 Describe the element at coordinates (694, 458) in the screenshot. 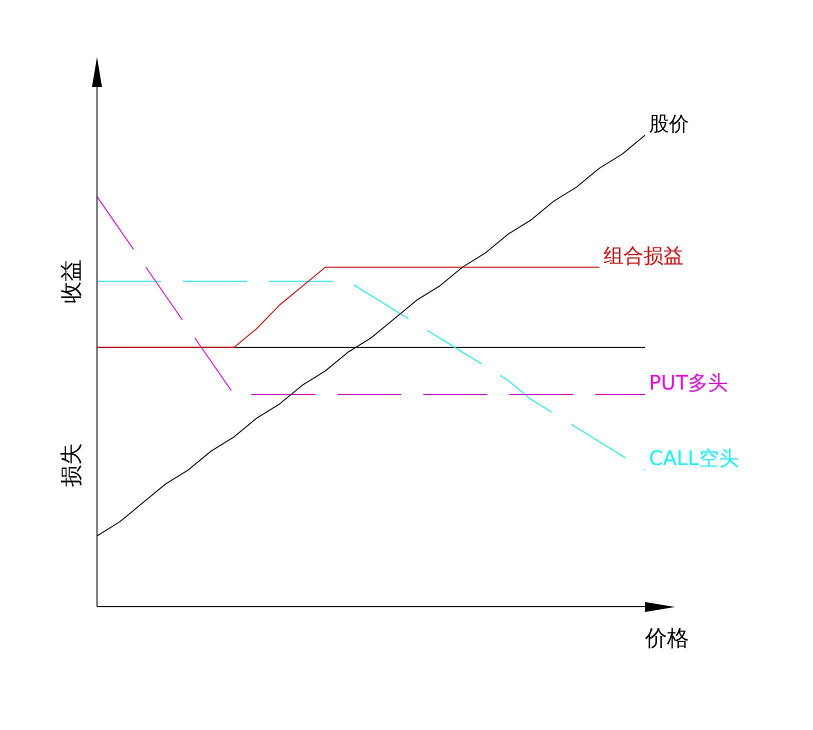

I see `series-label: CALL空头` at that location.